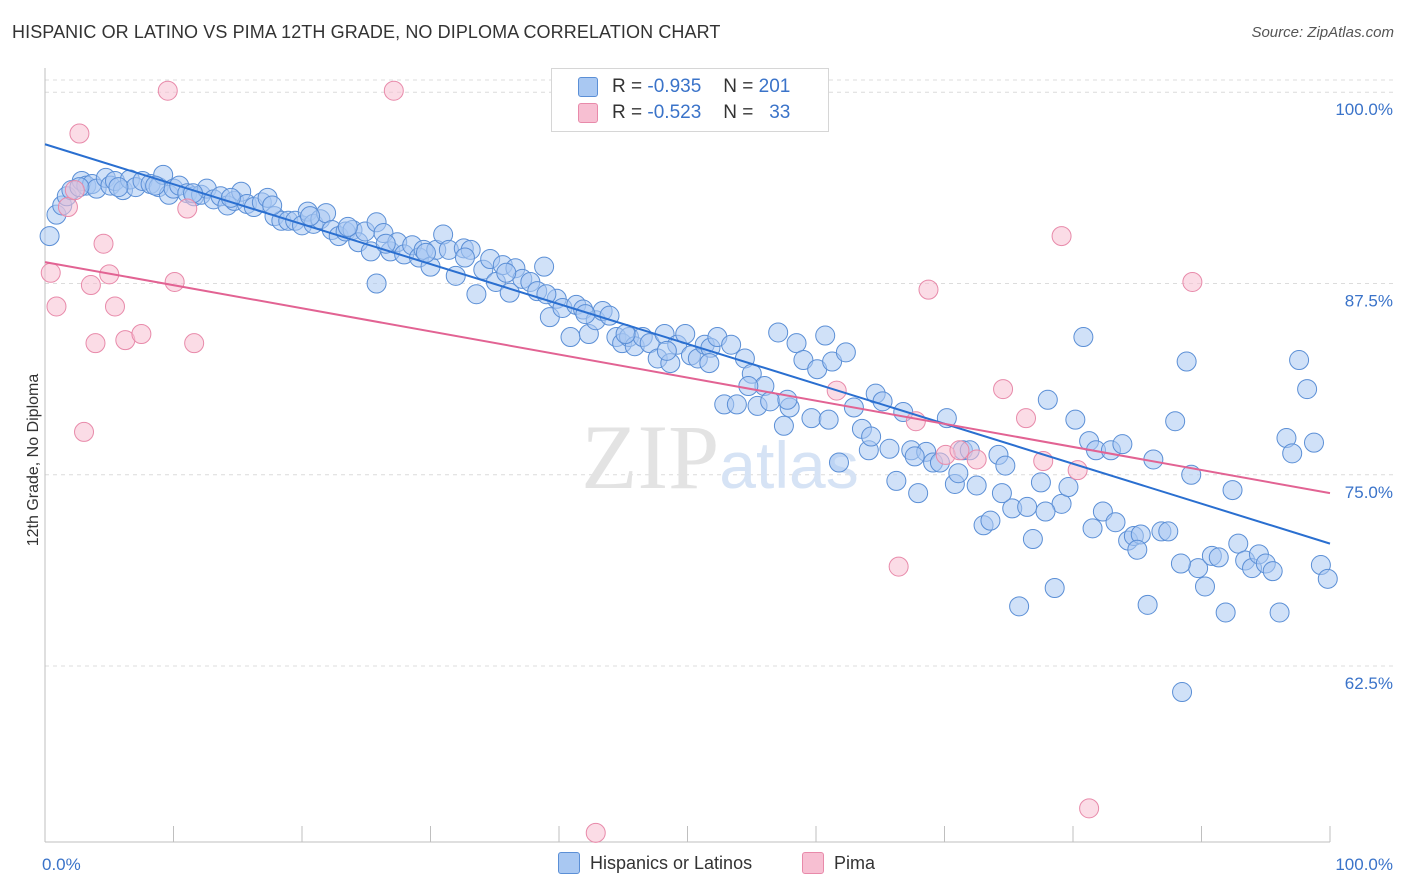 Image resolution: width=1406 pixels, height=892 pixels. I want to click on legend-r-value: -0.935, so click(674, 86).